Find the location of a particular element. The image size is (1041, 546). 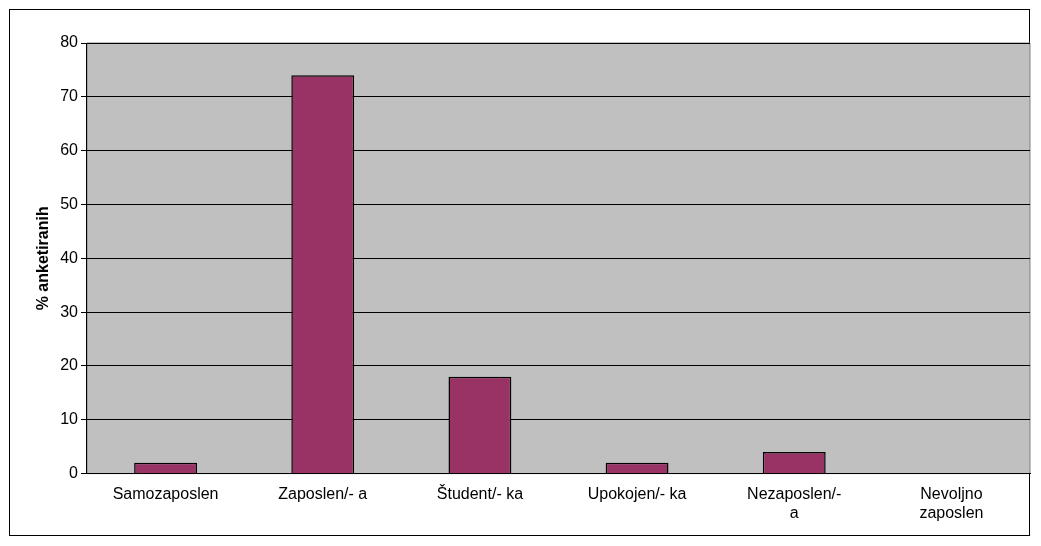

x-tick-label: Zaposlen/- a is located at coordinates (323, 493).